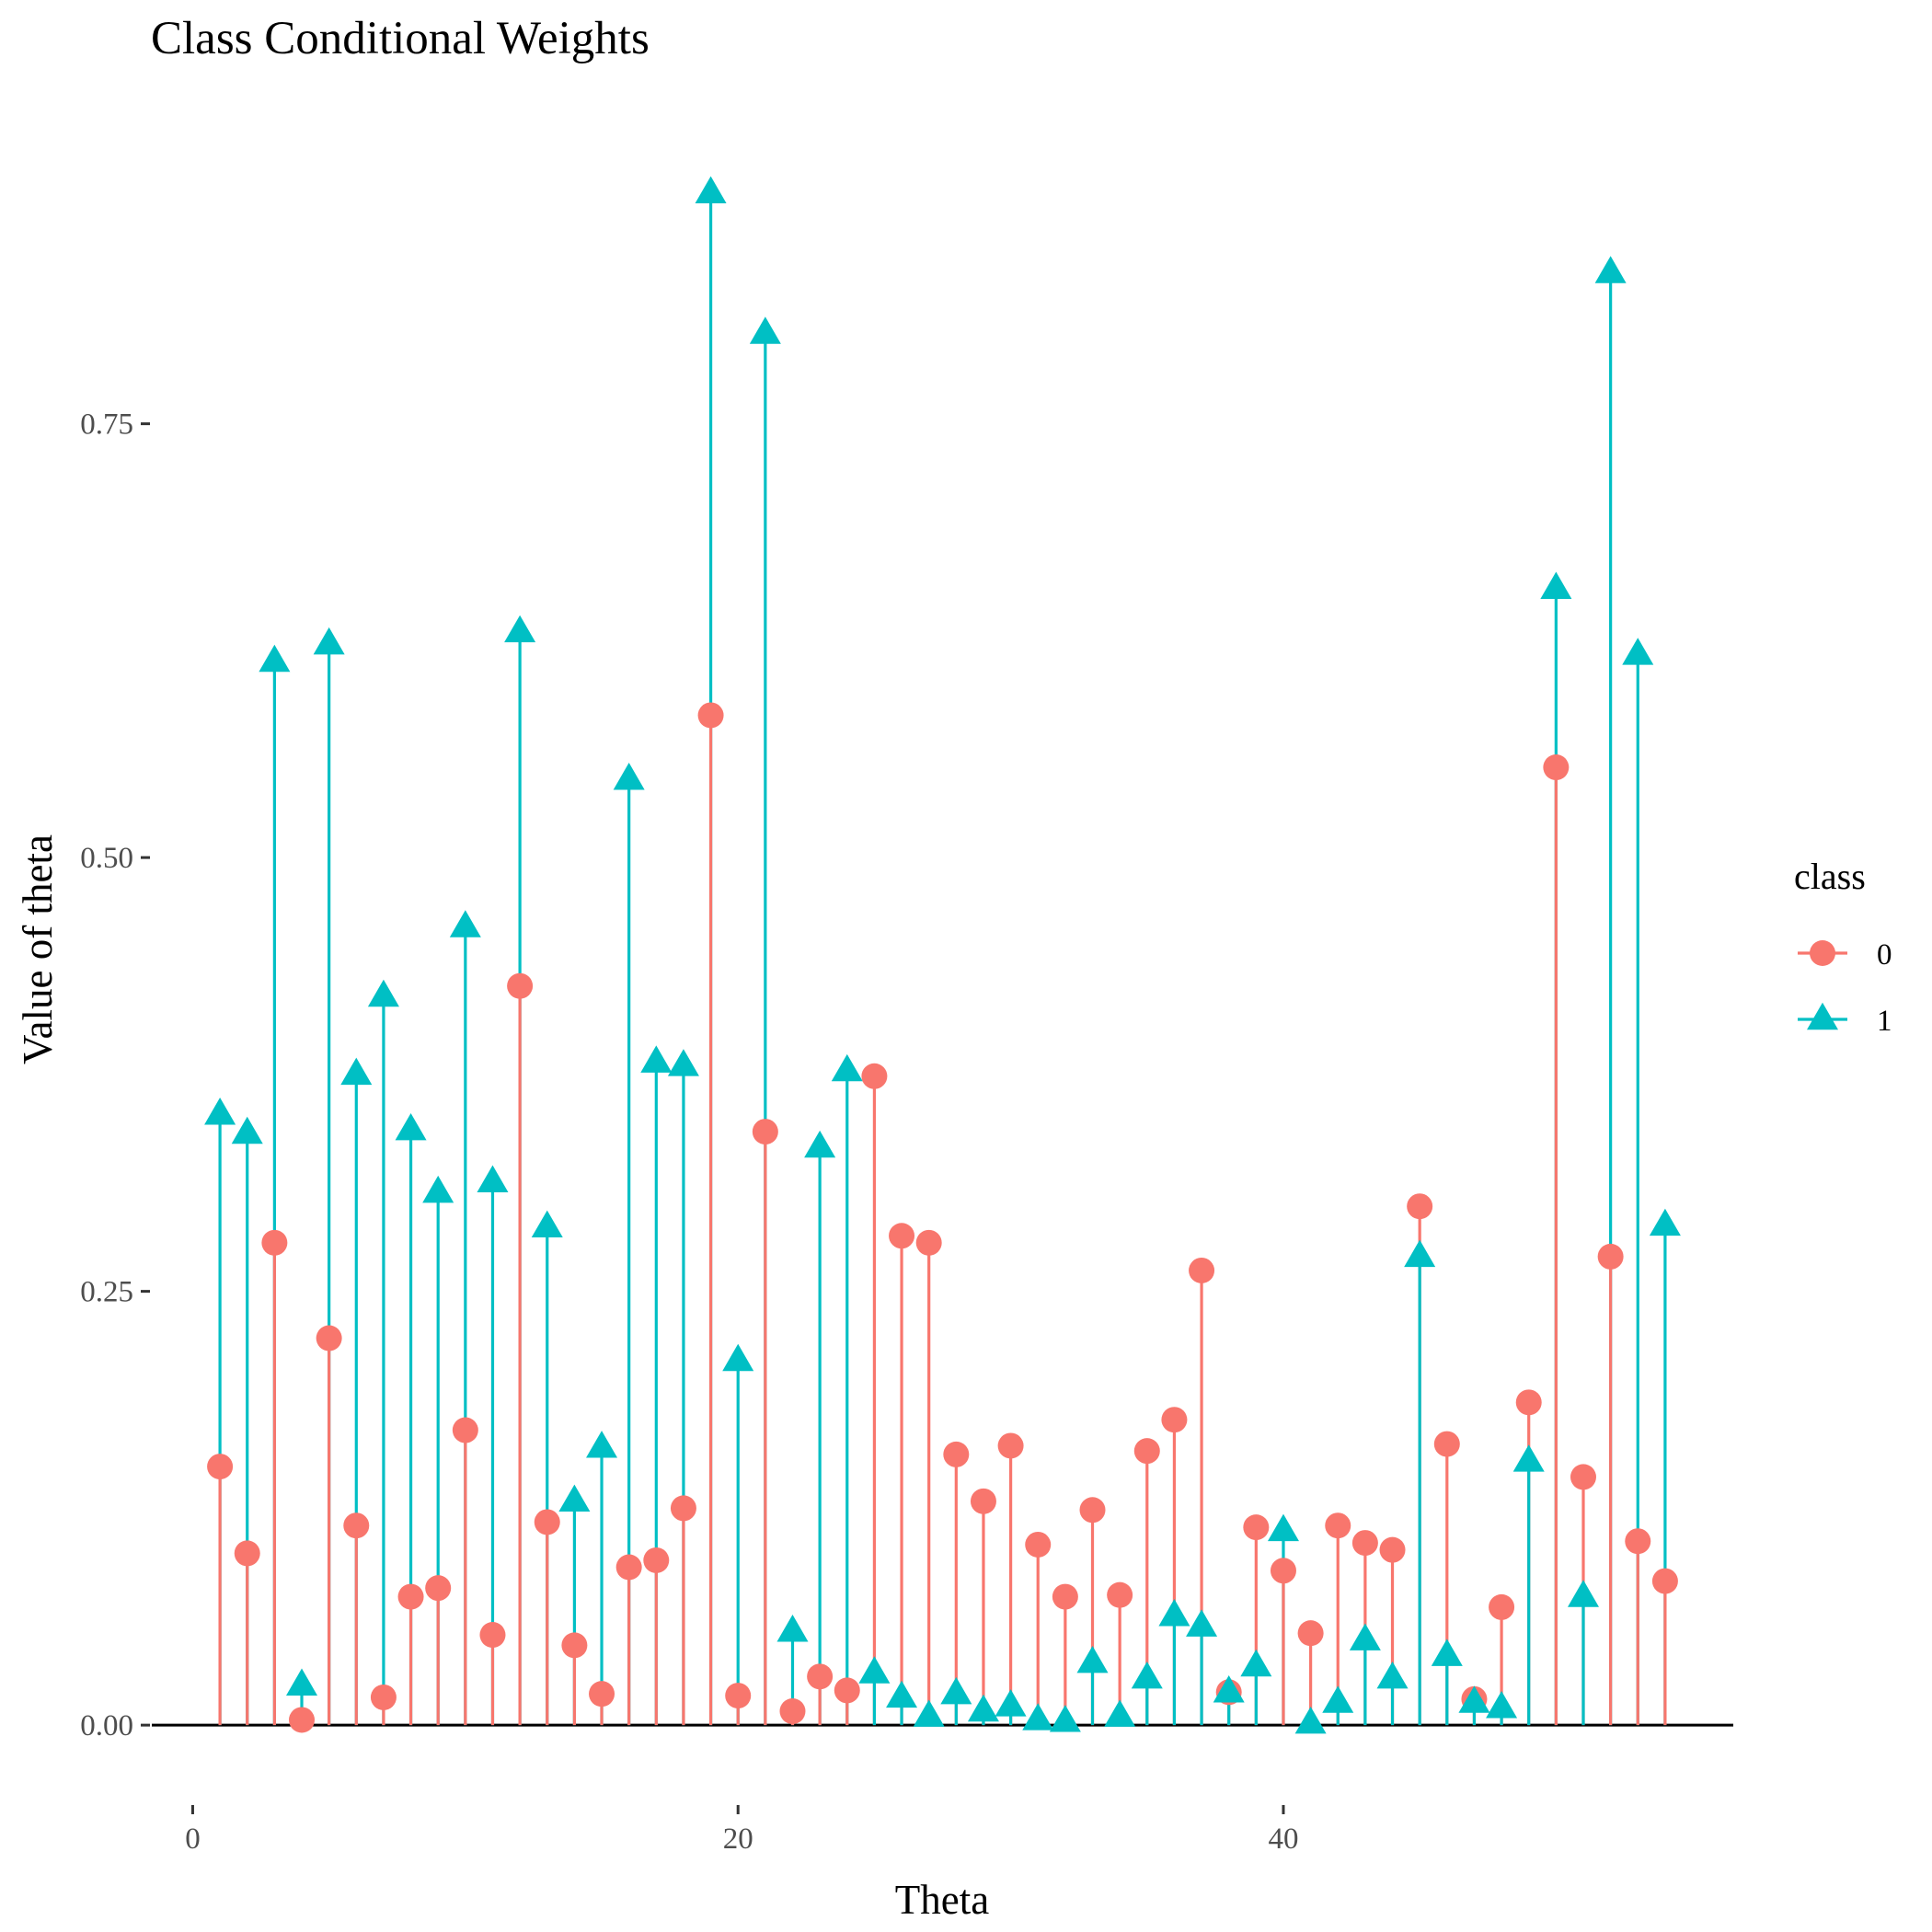 Image resolution: width=1932 pixels, height=1932 pixels. What do you see at coordinates (106, 425) in the screenshot?
I see `y-tick-label: 0.75` at bounding box center [106, 425].